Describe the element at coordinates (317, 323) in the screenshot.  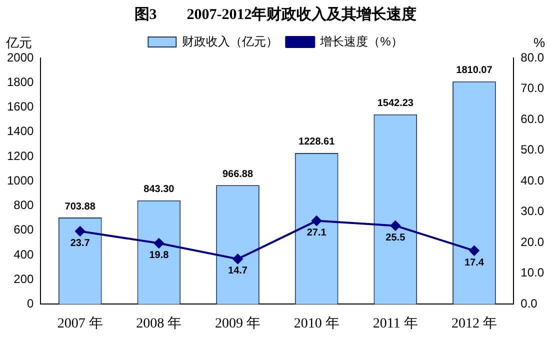
I see `x-tick-label: 2010 年` at that location.